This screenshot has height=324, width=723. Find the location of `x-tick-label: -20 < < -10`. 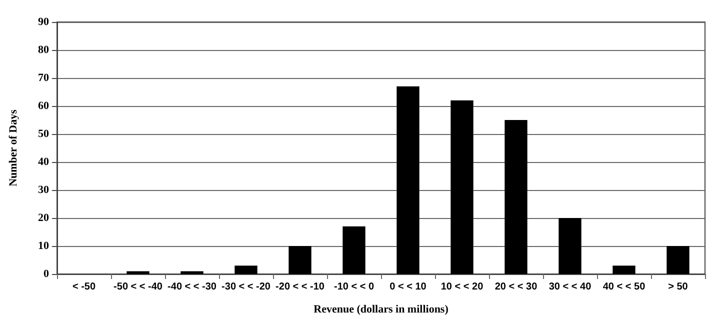

x-tick-label: -20 < < -10 is located at coordinates (300, 287).